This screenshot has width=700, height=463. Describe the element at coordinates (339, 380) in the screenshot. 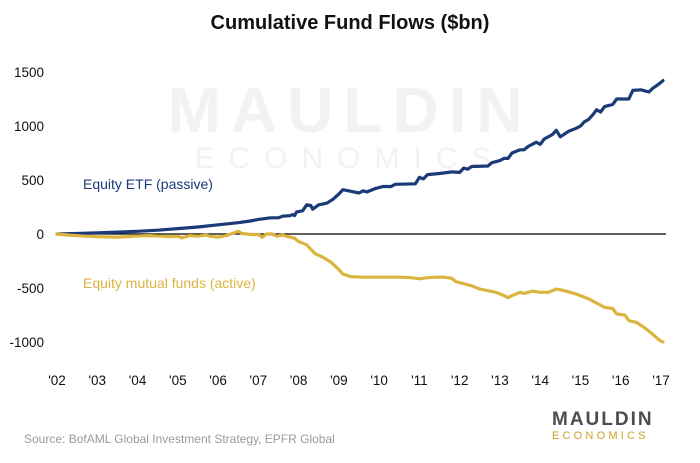

I see `x-tick-label: '09` at that location.